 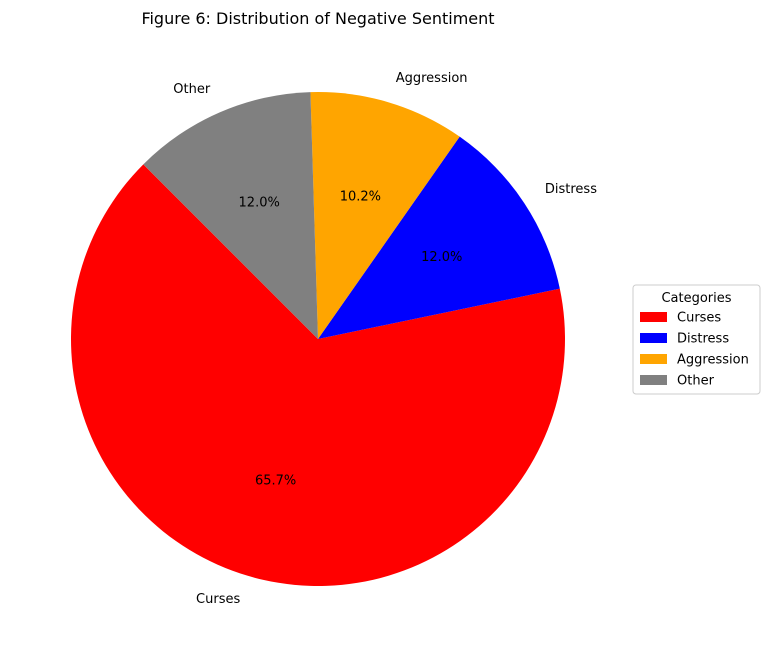 I want to click on legend-swatch-aggression, so click(x=653, y=359).